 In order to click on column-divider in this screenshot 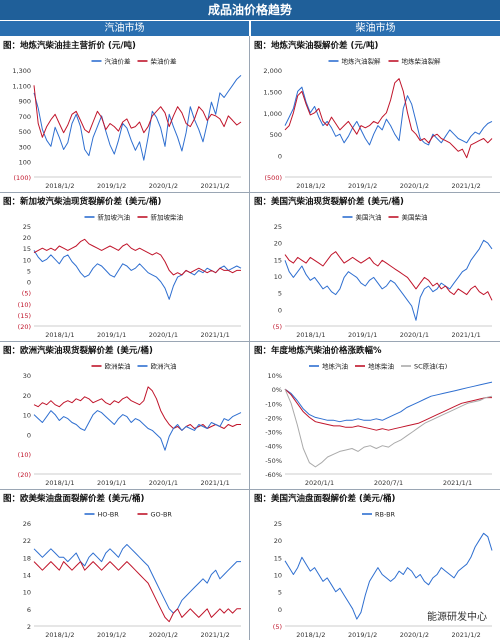, I will do `click(249, 338)`.